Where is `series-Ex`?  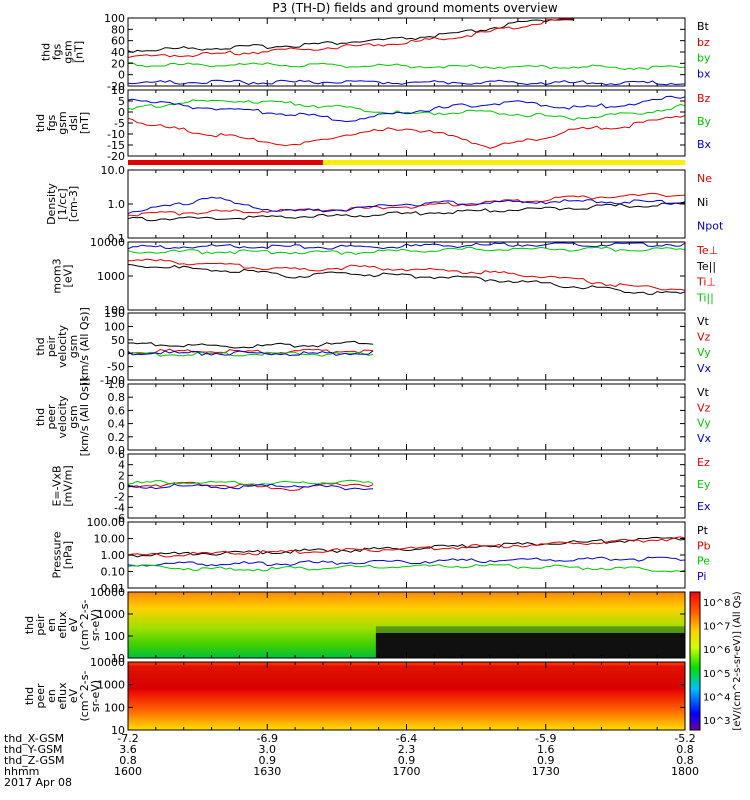
series-Ex is located at coordinates (250, 487).